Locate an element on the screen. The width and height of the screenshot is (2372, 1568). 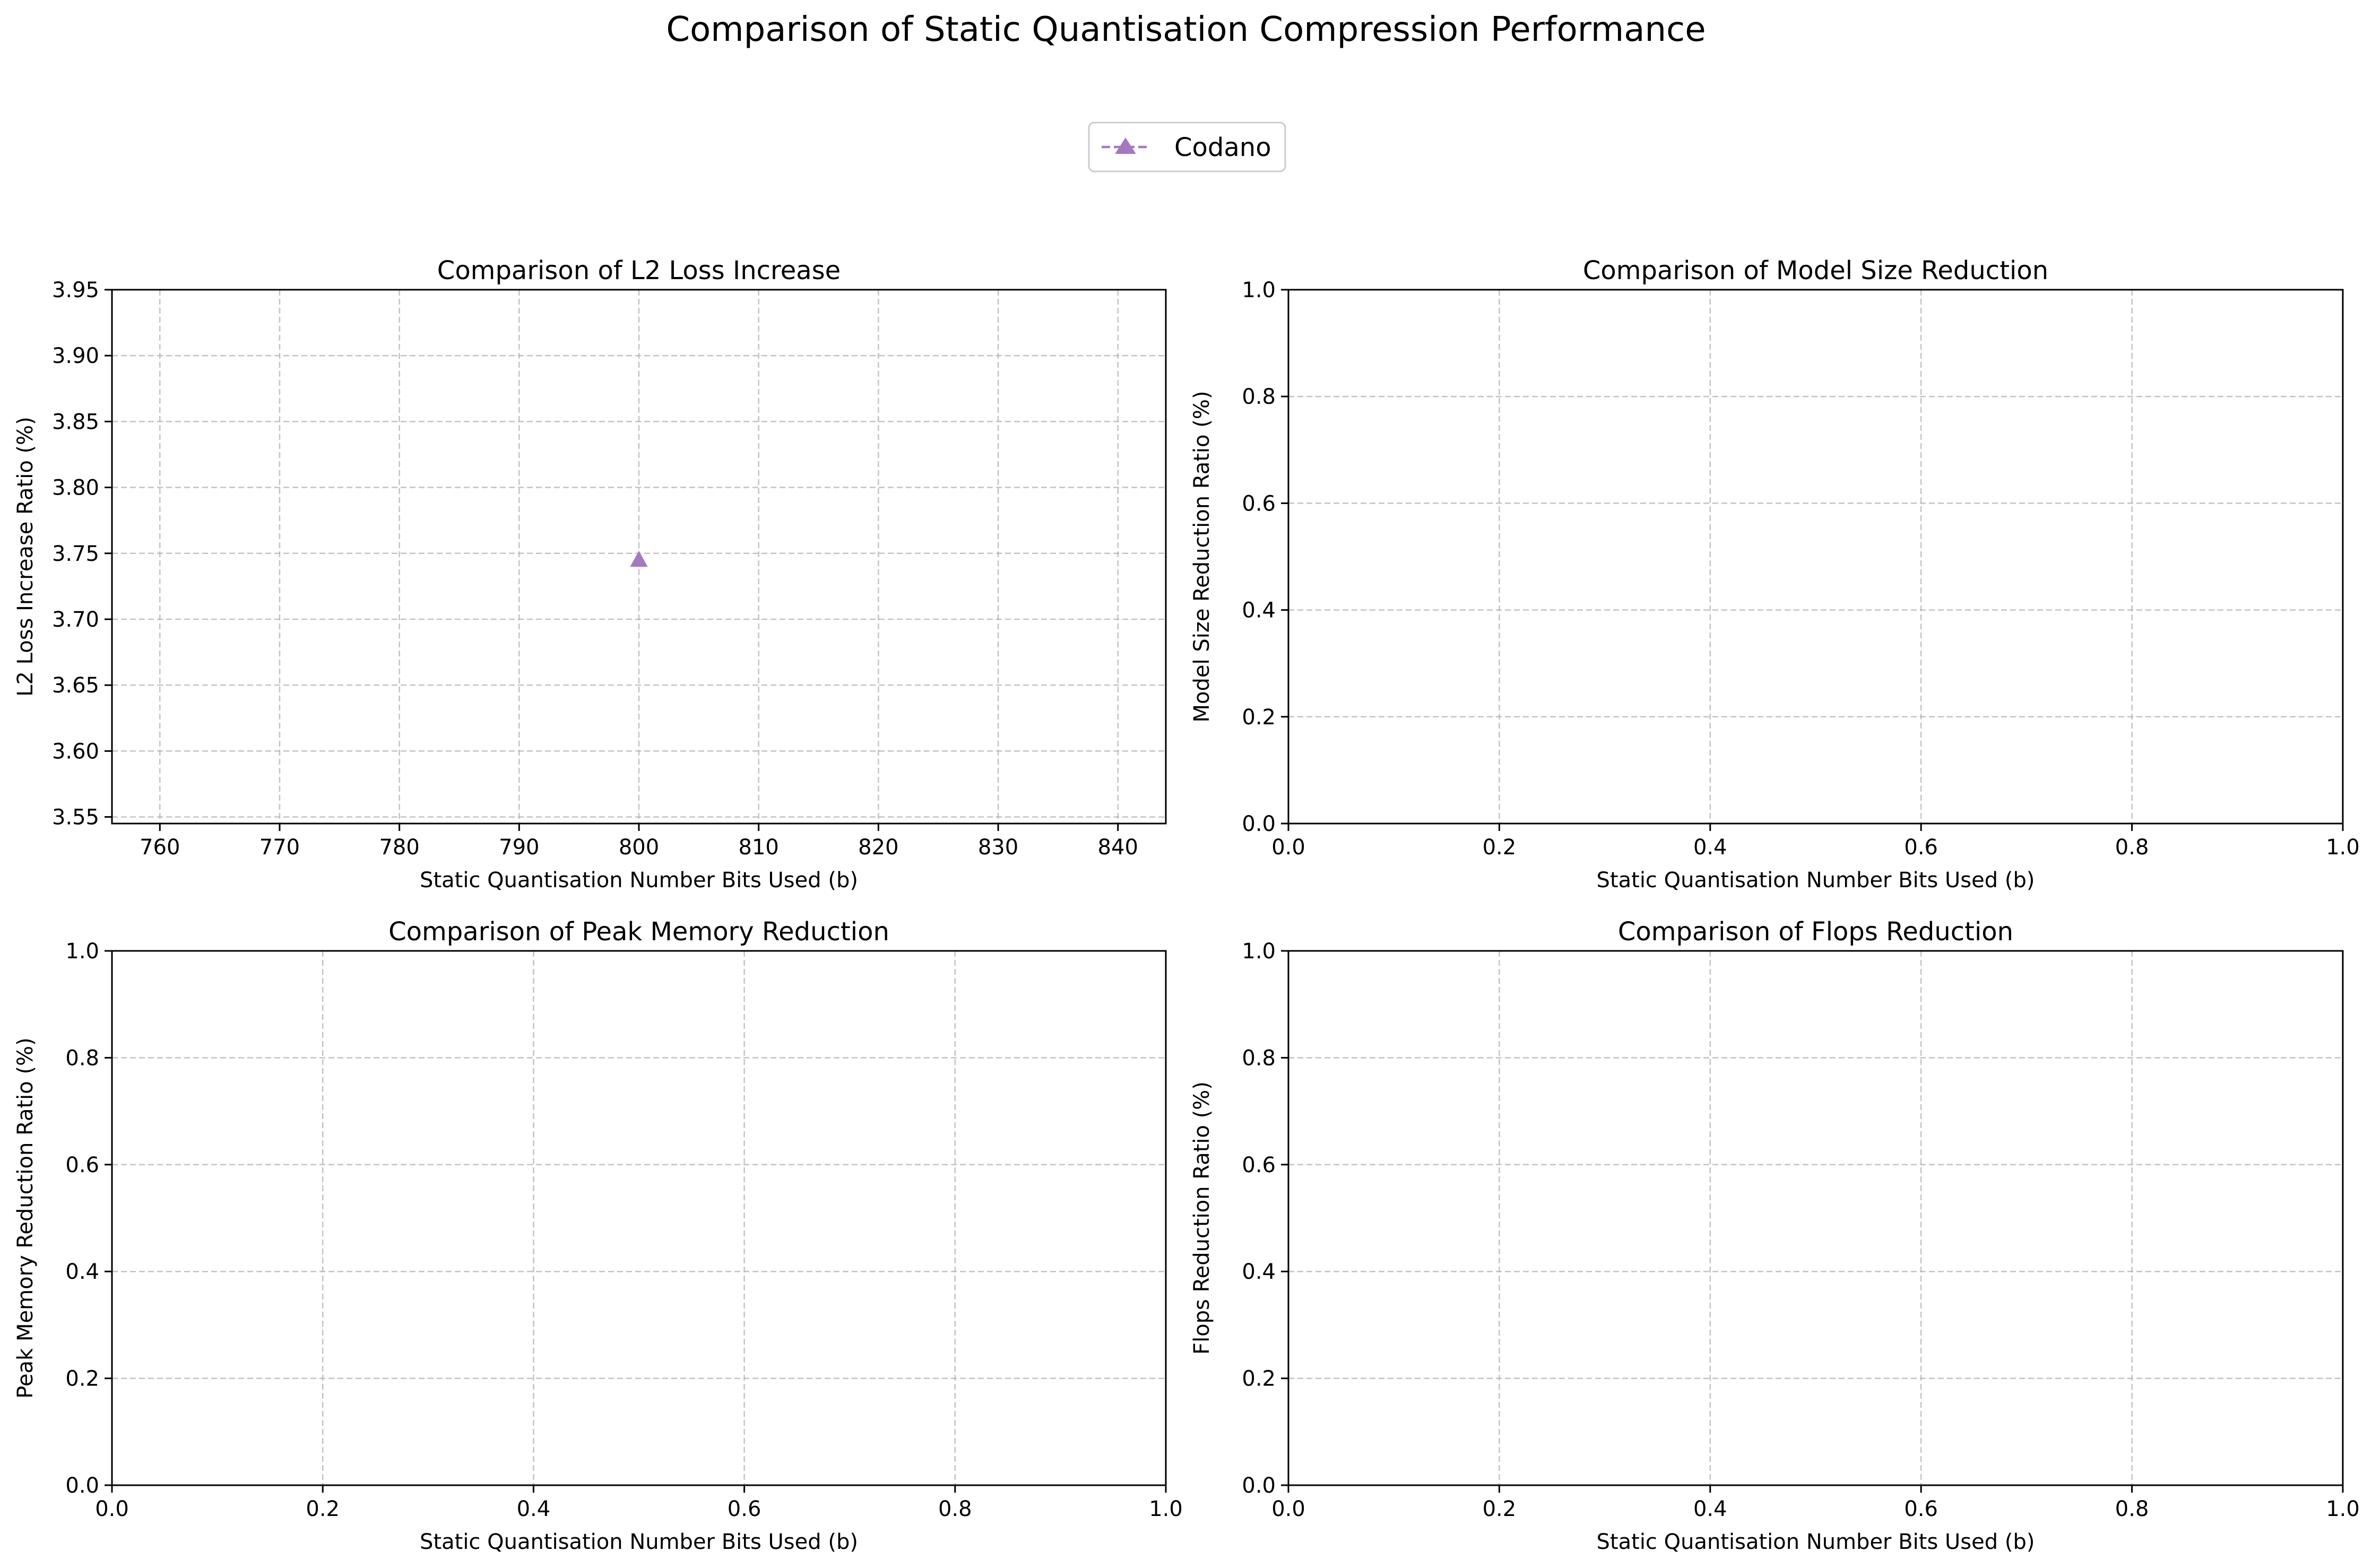
x-tick-label: 820 is located at coordinates (878, 847).